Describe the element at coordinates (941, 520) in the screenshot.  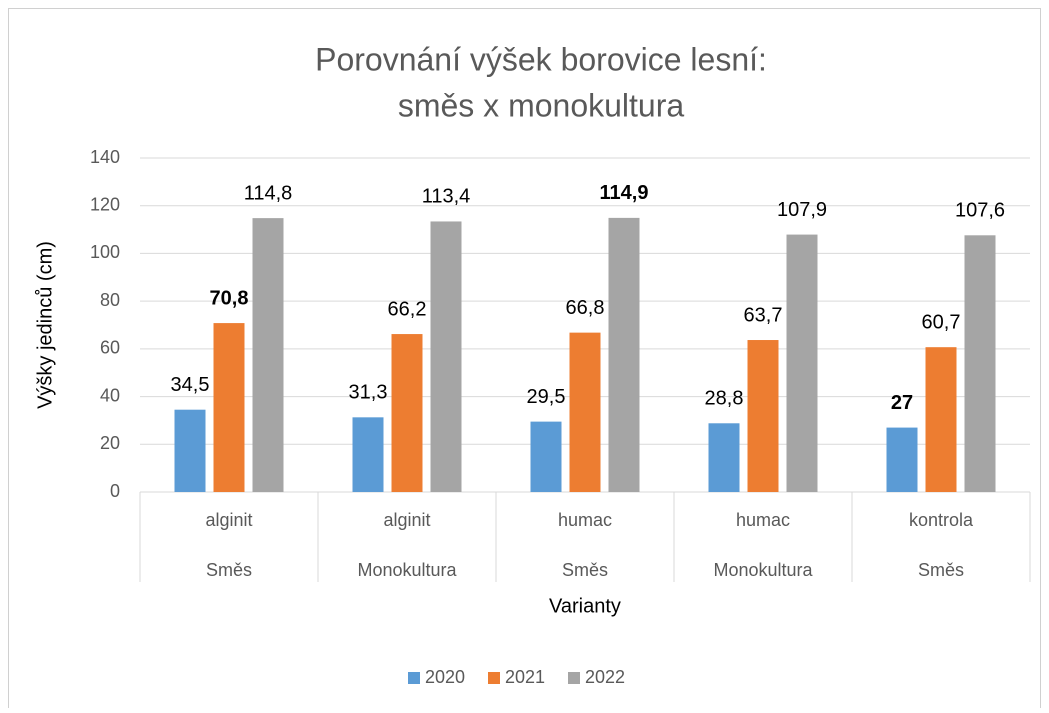
I see `x-tick-label: kontrola` at that location.